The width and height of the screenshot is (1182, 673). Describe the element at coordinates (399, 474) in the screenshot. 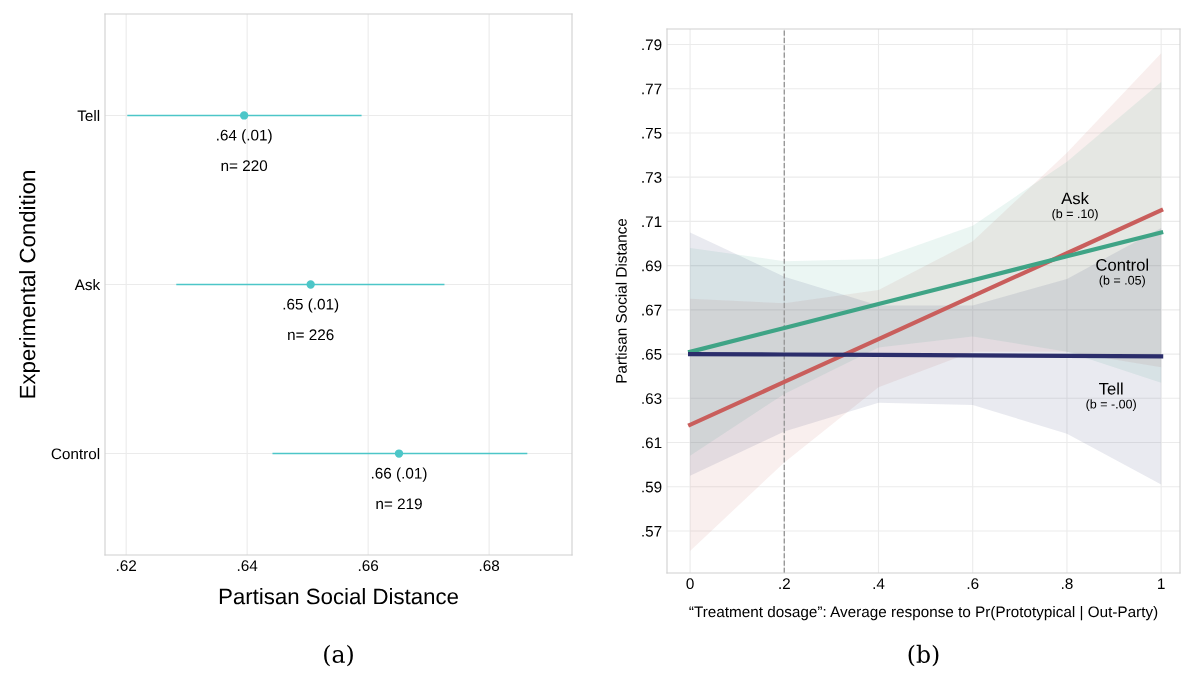

I see `annotation: .66 (.01)` at that location.